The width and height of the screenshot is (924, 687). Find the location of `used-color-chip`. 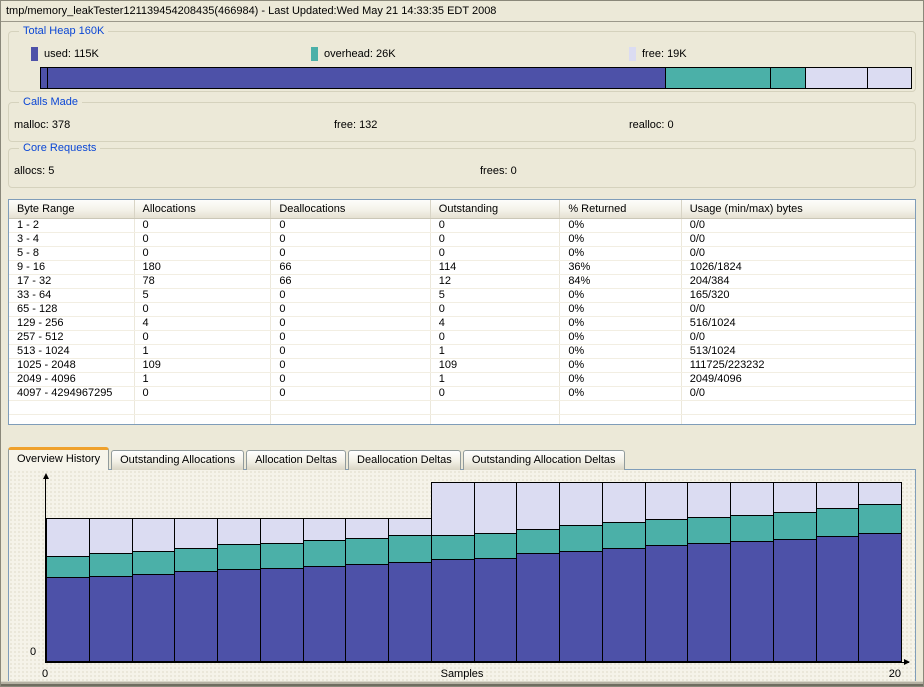

used-color-chip is located at coordinates (34, 54).